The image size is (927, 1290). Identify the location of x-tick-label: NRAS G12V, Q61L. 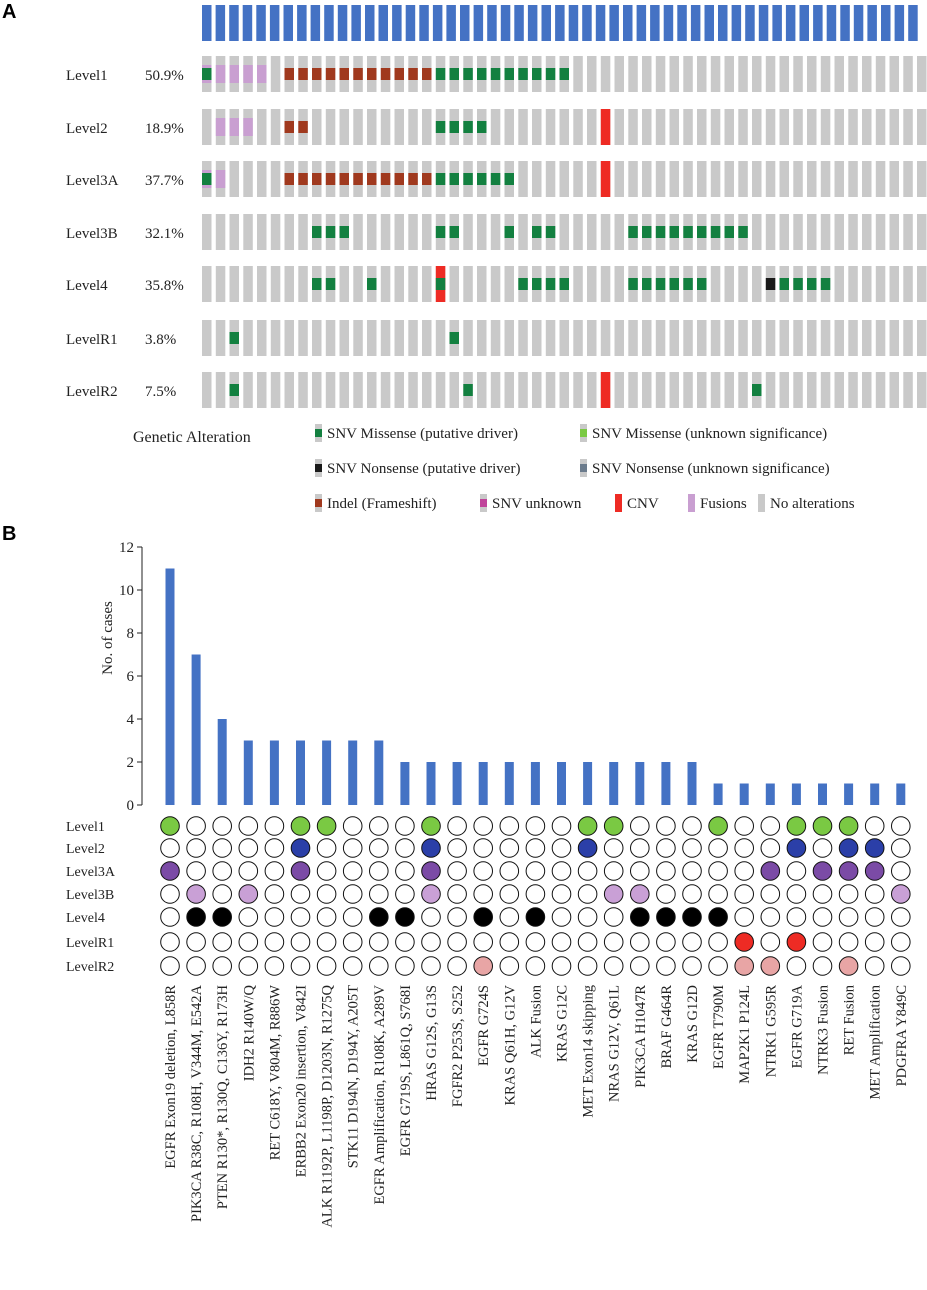
(615, 1043).